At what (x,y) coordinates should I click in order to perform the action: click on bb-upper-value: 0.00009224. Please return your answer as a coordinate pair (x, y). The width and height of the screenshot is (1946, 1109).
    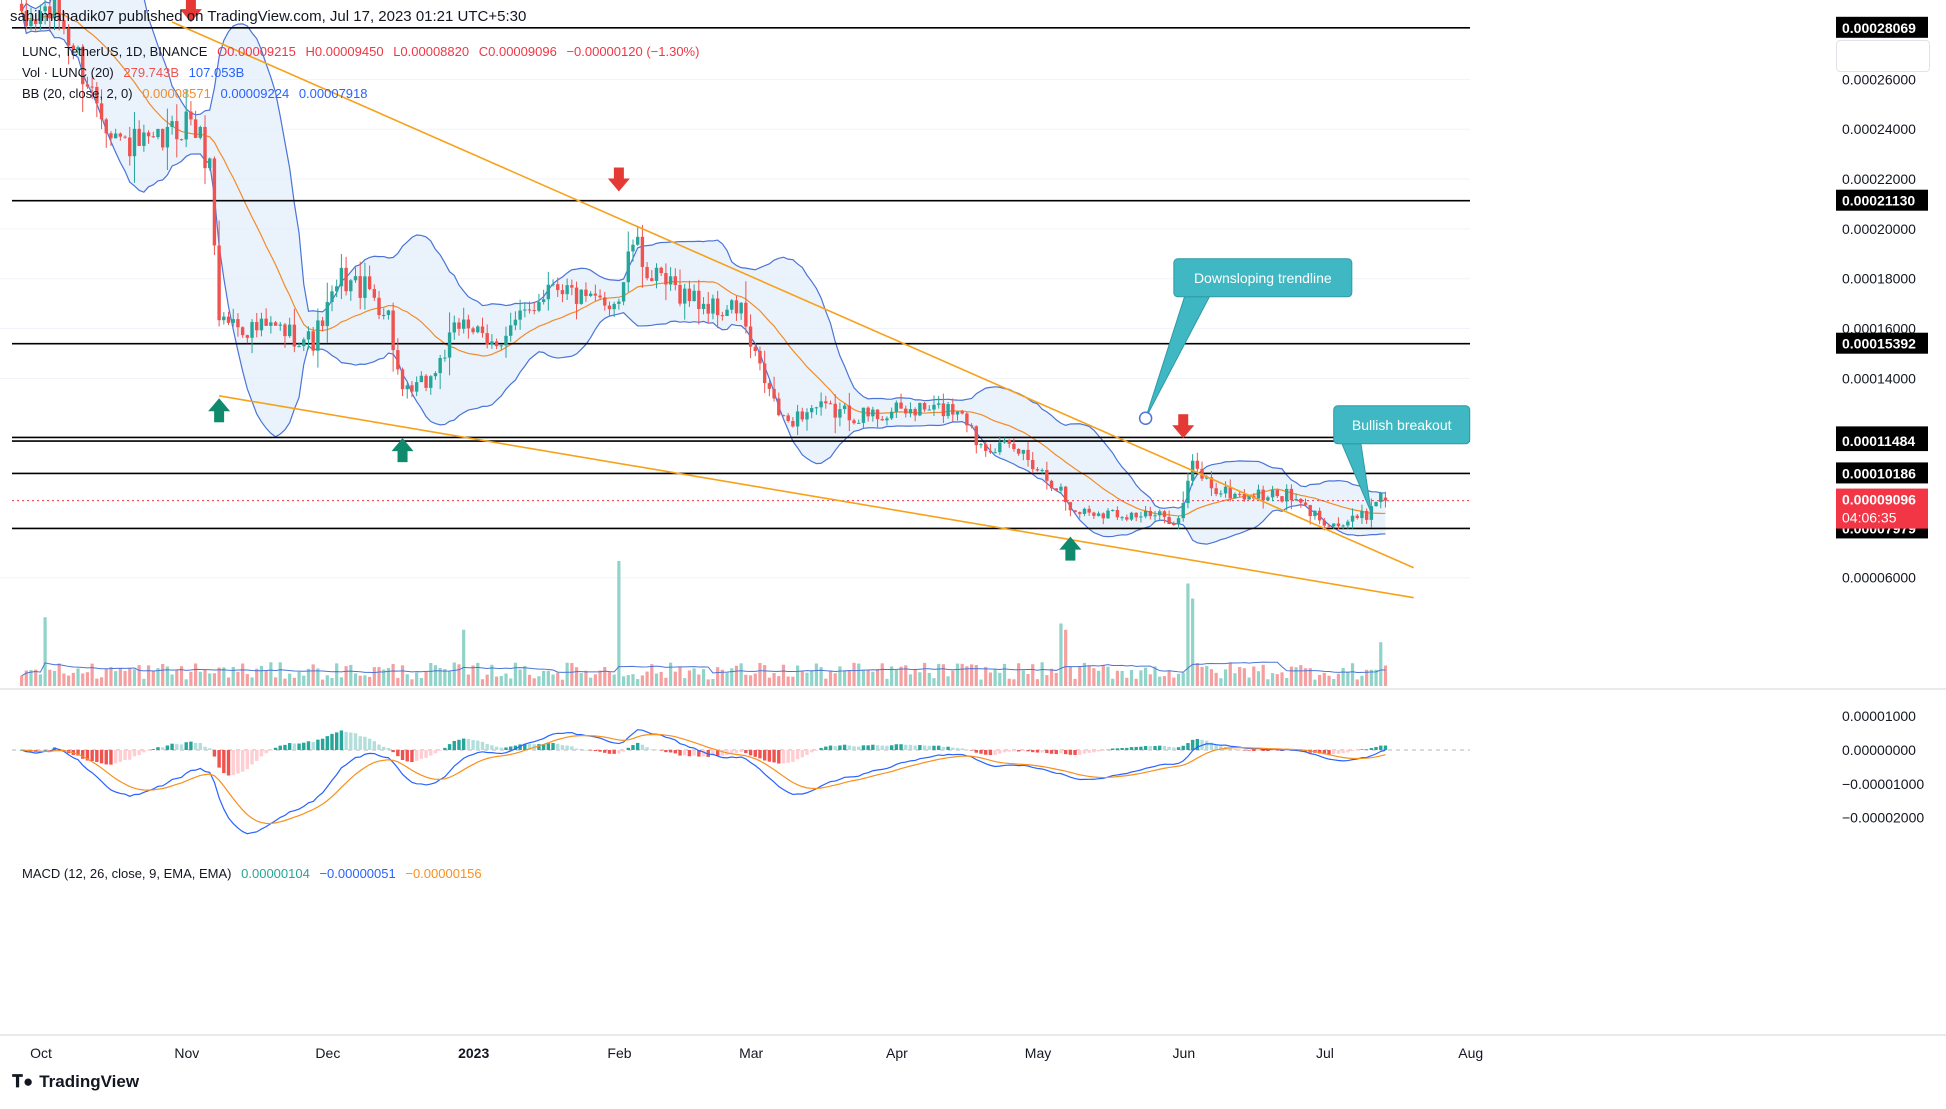
    Looking at the image, I should click on (255, 93).